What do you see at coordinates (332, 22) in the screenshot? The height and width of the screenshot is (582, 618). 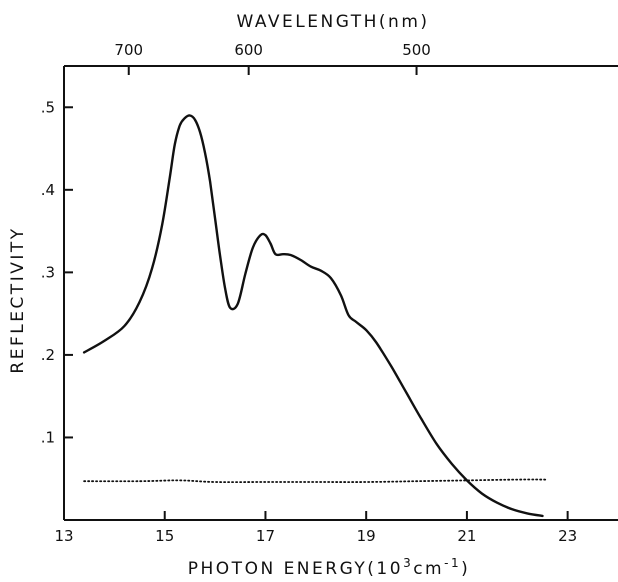 I see `top-axis-title: WAVELENGTH(nm)` at bounding box center [332, 22].